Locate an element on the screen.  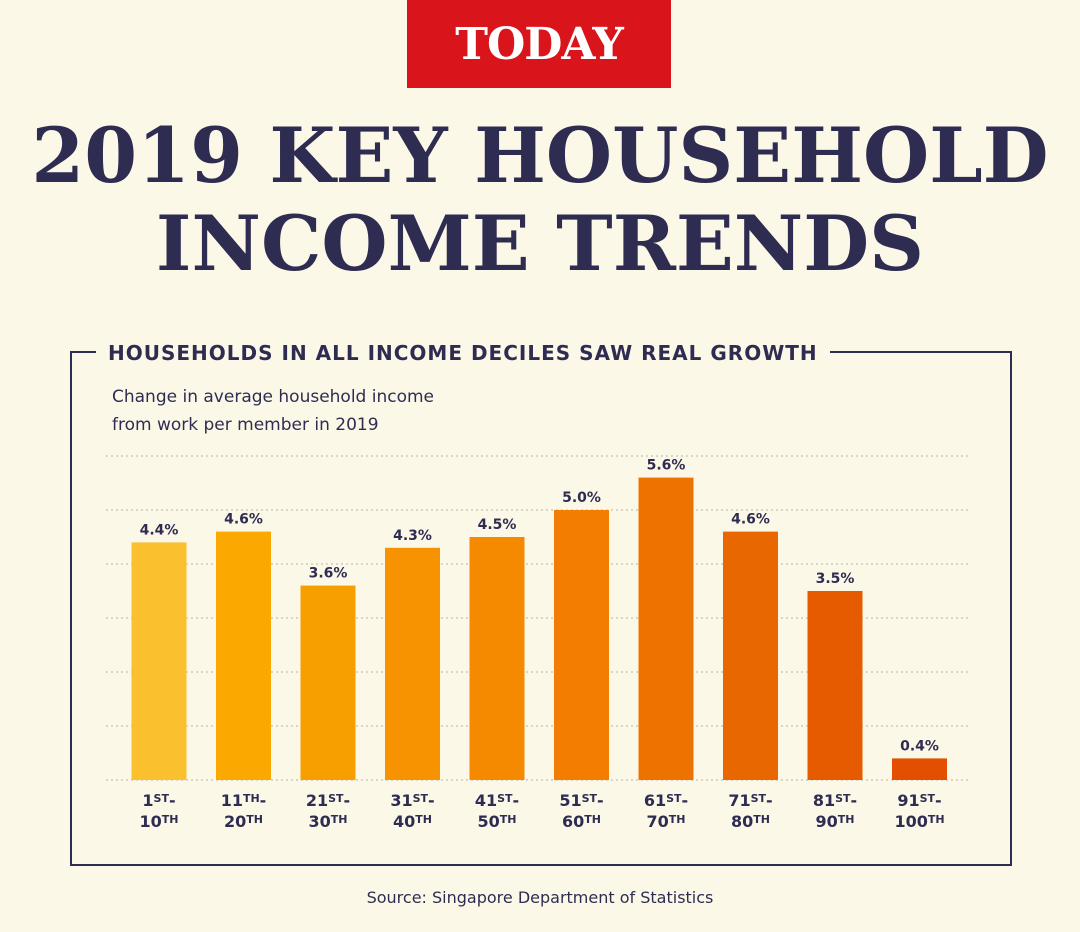
category-label-top: 81ST- is located at coordinates (835, 800).